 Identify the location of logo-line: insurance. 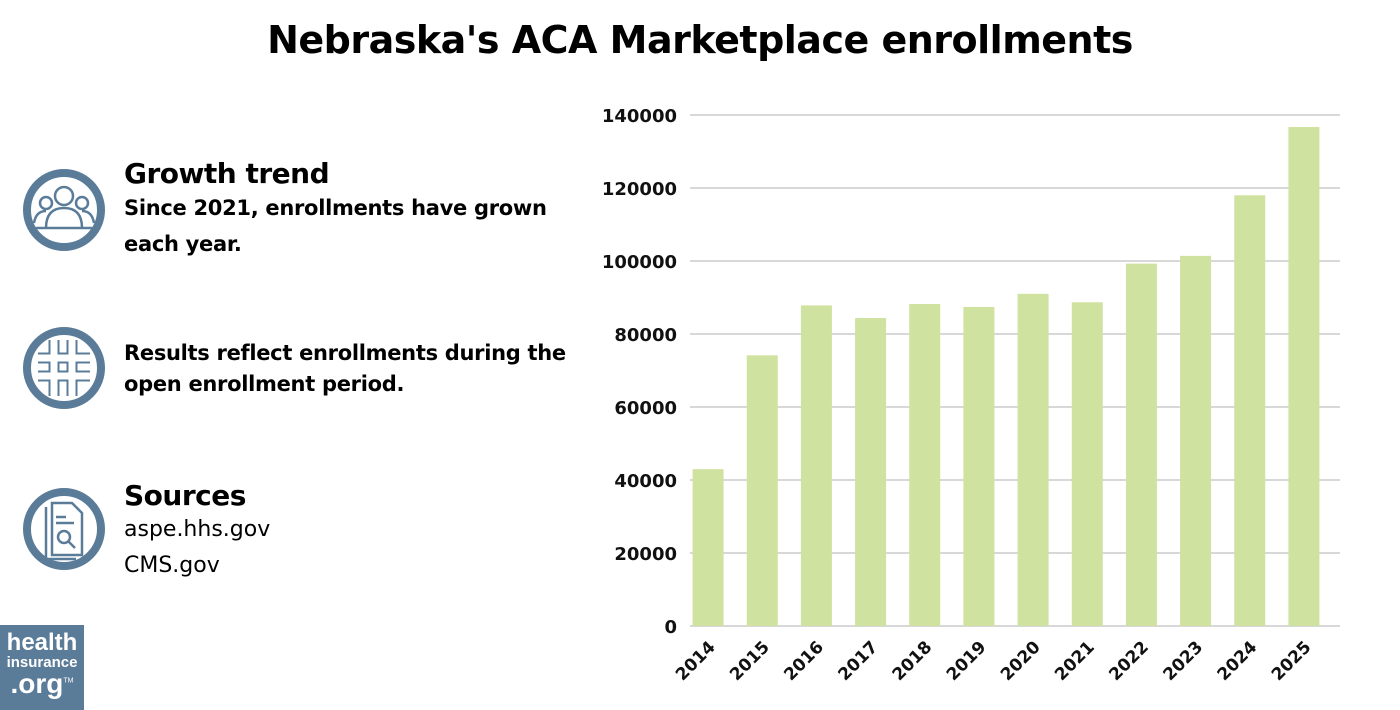
(42, 662).